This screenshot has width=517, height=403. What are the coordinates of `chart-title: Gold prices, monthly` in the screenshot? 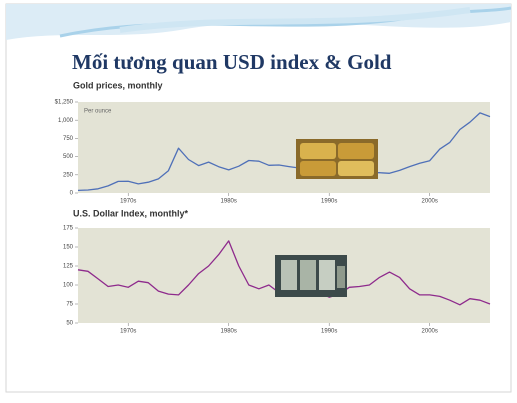 It's located at (118, 85).